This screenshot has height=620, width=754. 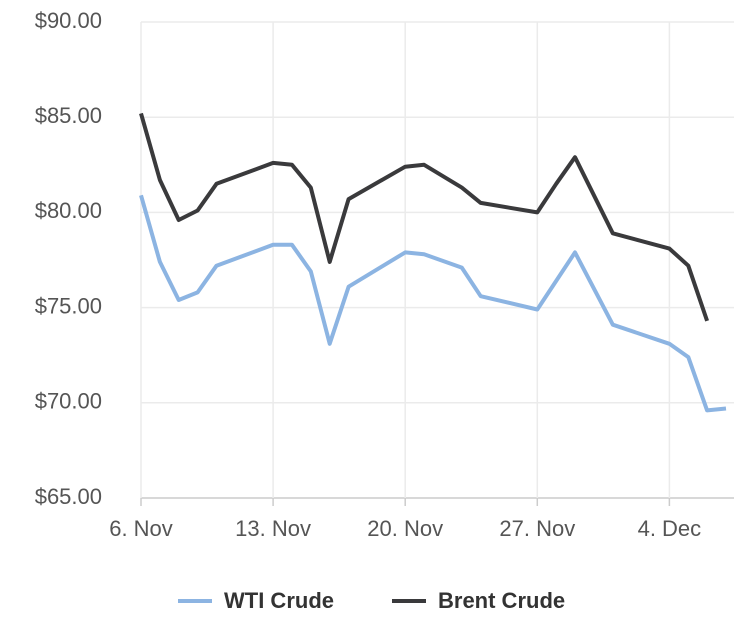 What do you see at coordinates (279, 600) in the screenshot?
I see `legend-label: WTI Crude` at bounding box center [279, 600].